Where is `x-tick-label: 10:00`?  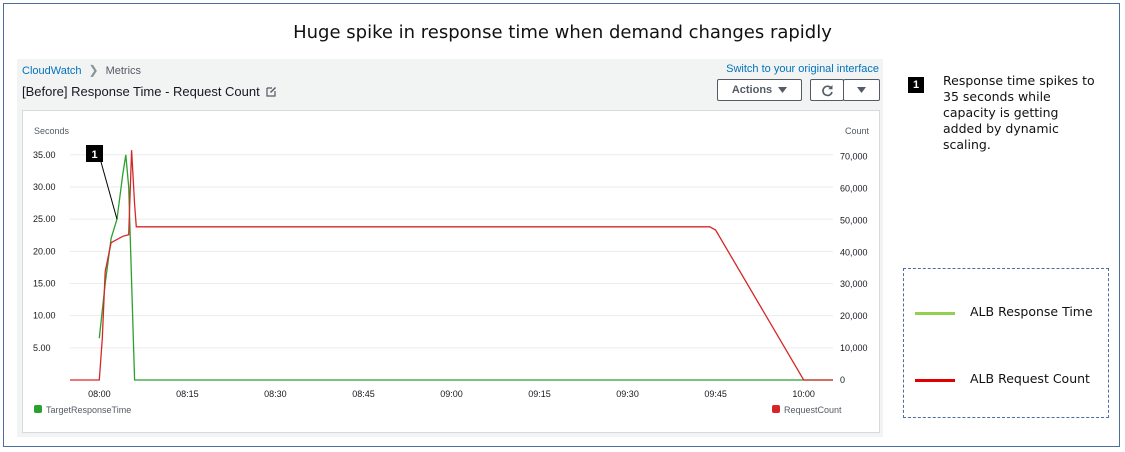 x-tick-label: 10:00 is located at coordinates (803, 394).